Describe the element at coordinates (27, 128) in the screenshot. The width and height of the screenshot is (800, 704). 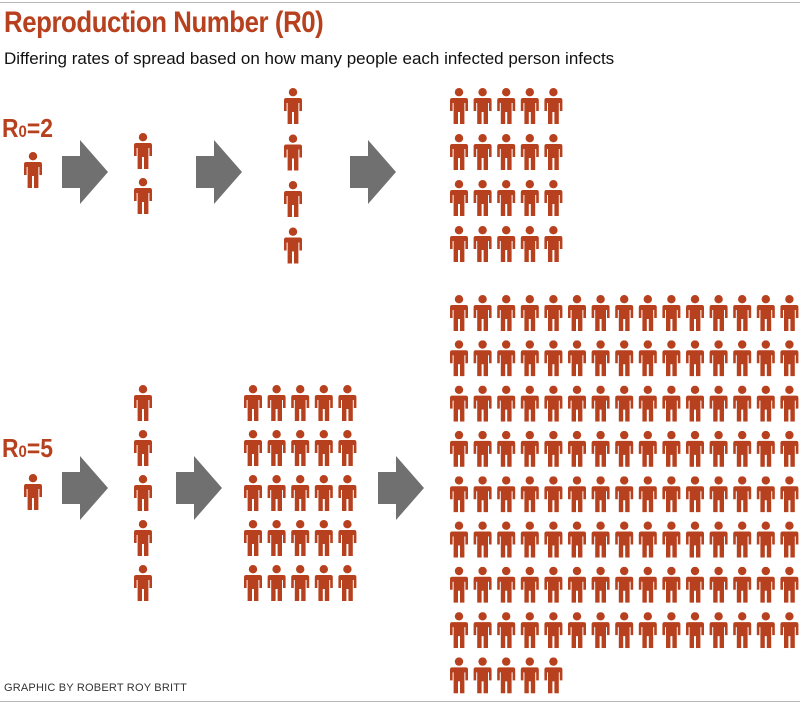
I see `row-label-r0-2: R0=2` at that location.